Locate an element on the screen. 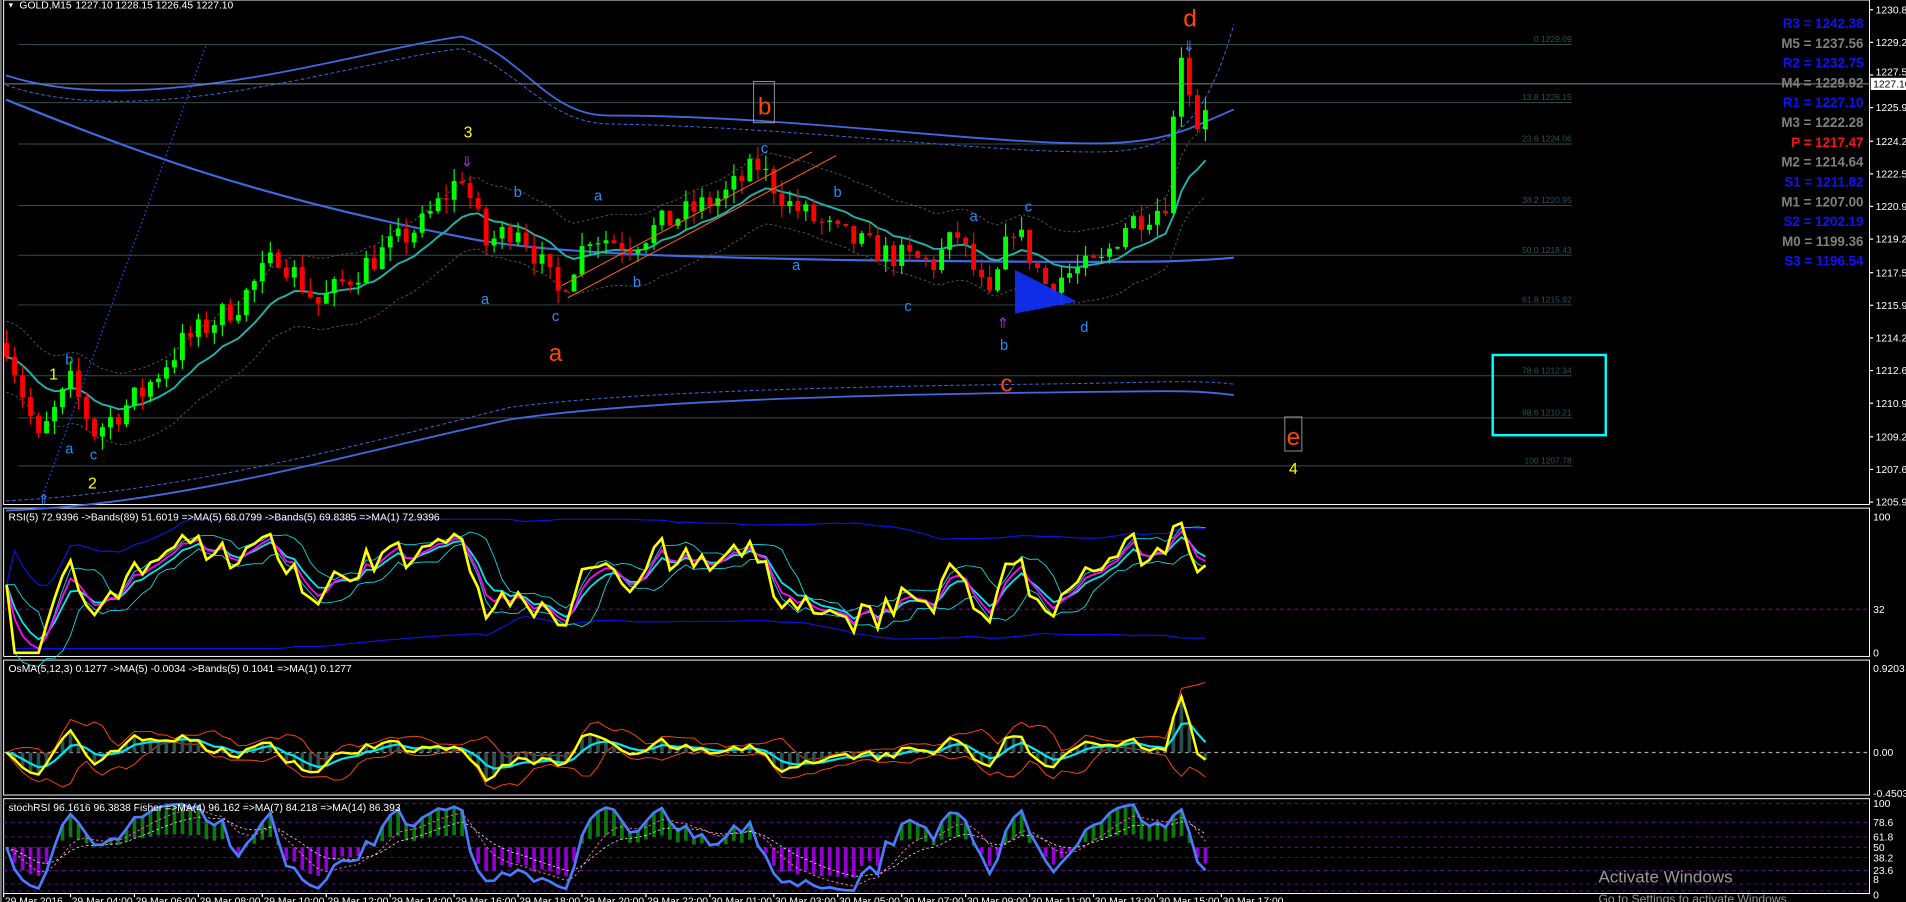 This screenshot has height=902, width=1906. wave-label: a is located at coordinates (598, 197).